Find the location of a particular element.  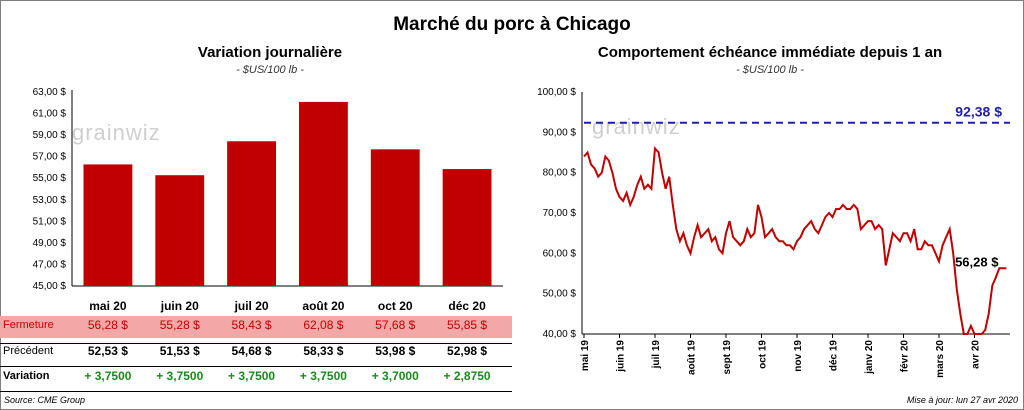

fermeture-row-background is located at coordinates (256, 327).